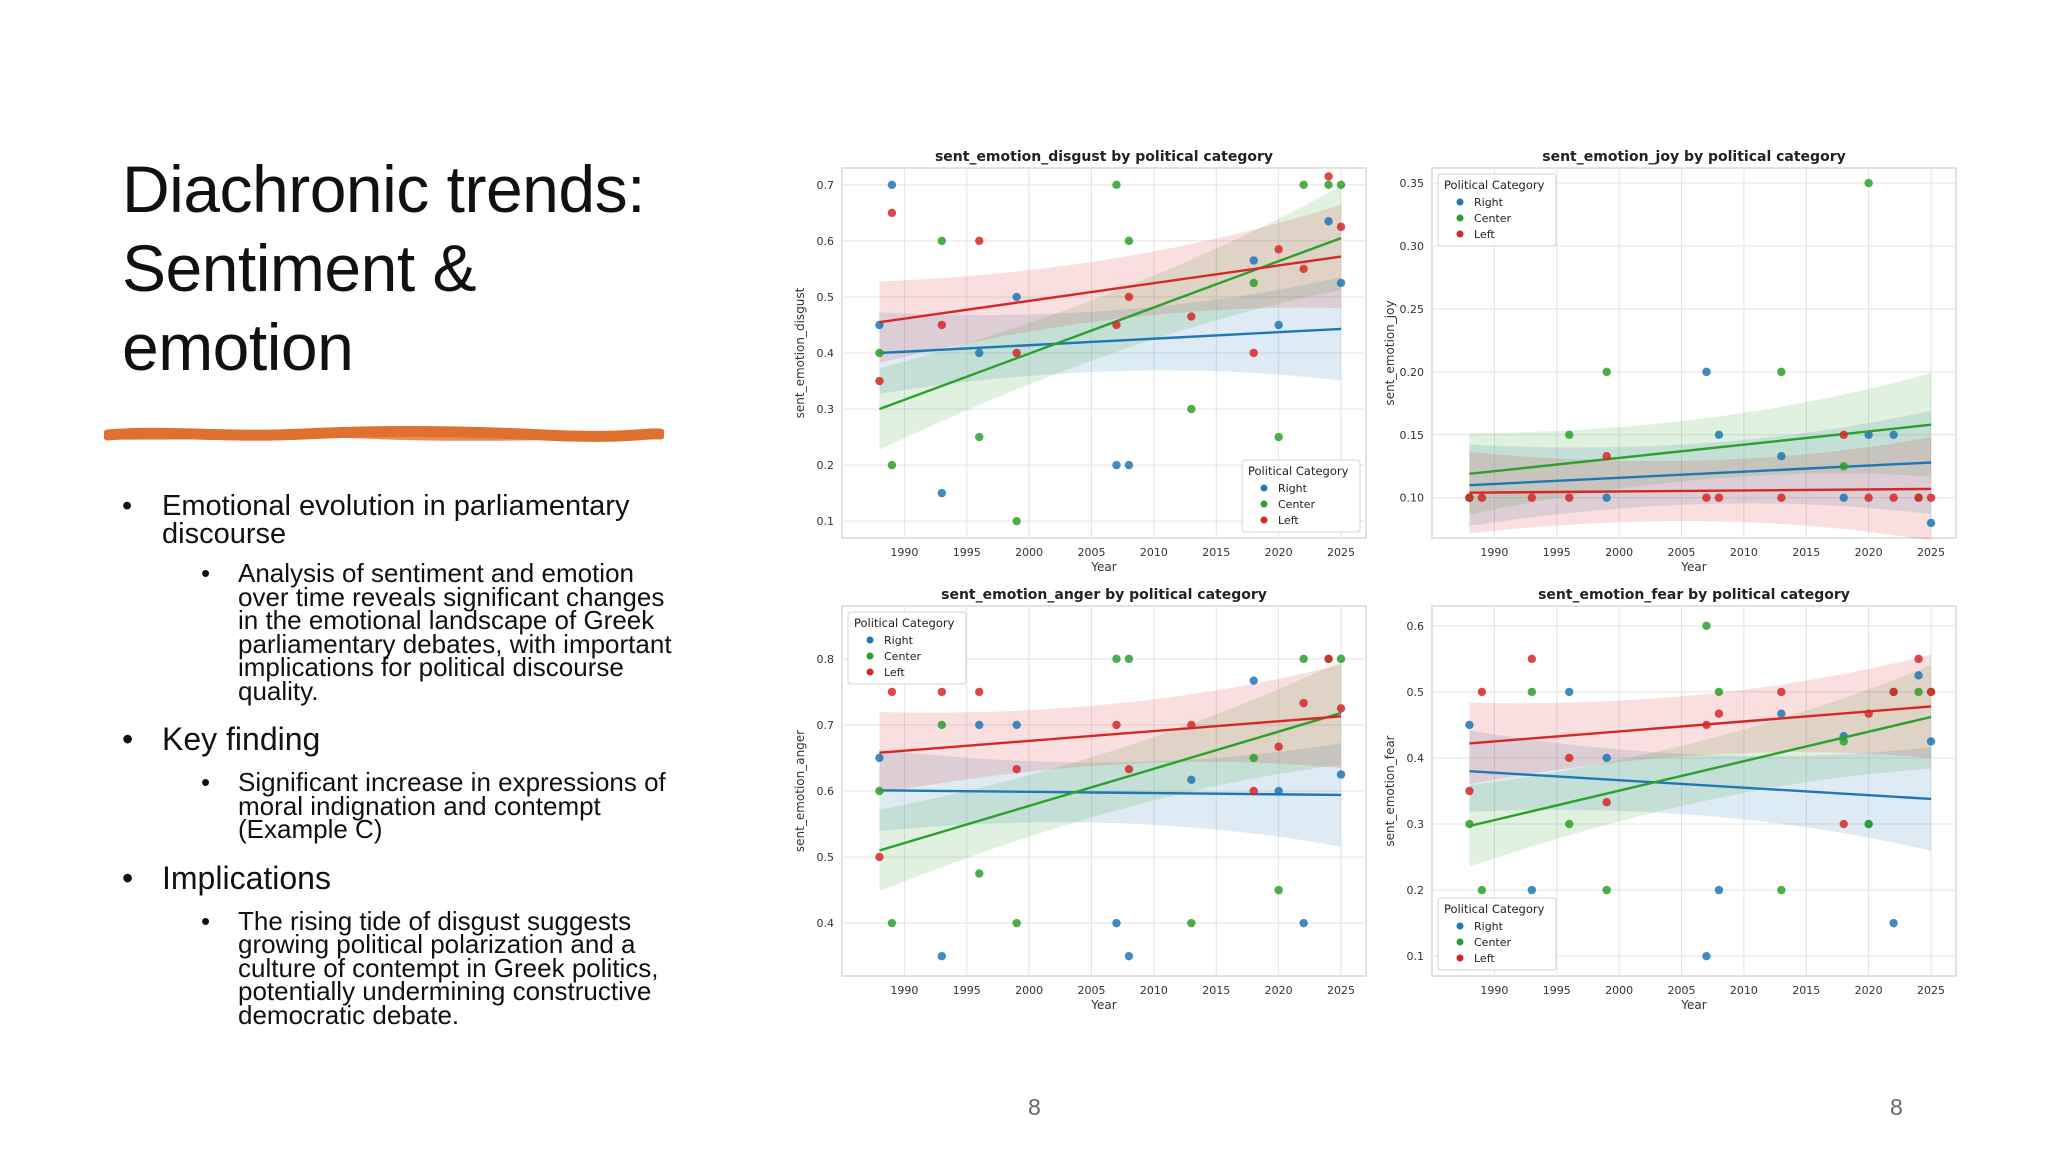 Image resolution: width=2048 pixels, height=1152 pixels. I want to click on legend: Political Category Right Center Left, so click(1497, 934).